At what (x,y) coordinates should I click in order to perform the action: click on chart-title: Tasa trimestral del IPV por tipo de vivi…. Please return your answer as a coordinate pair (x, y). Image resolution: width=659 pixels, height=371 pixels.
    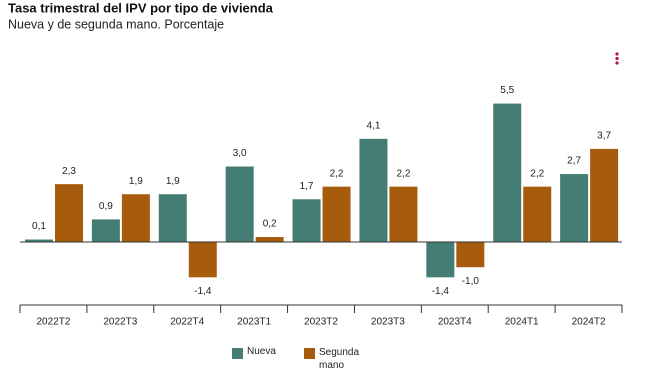
    Looking at the image, I should click on (141, 7).